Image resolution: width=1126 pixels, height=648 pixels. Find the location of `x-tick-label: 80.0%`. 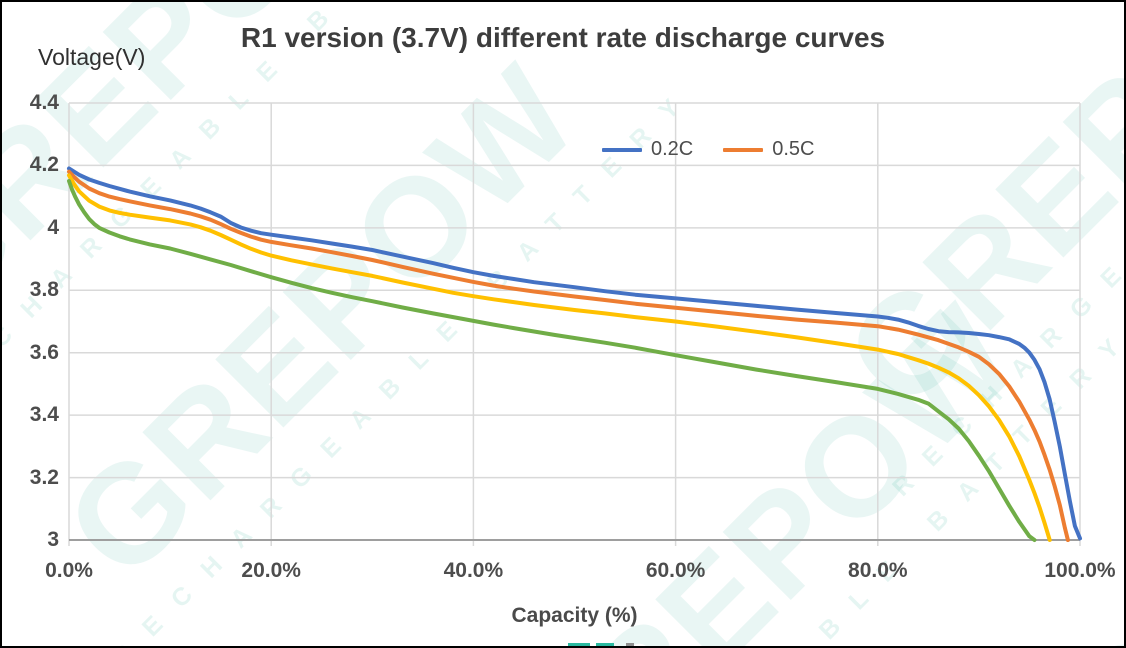

x-tick-label: 80.0% is located at coordinates (878, 570).